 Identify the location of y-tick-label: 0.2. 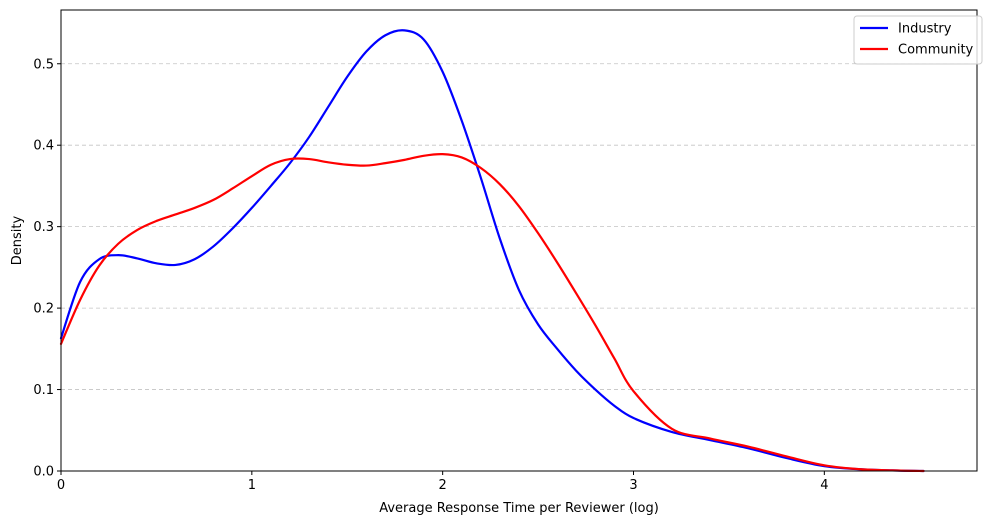
(43, 309).